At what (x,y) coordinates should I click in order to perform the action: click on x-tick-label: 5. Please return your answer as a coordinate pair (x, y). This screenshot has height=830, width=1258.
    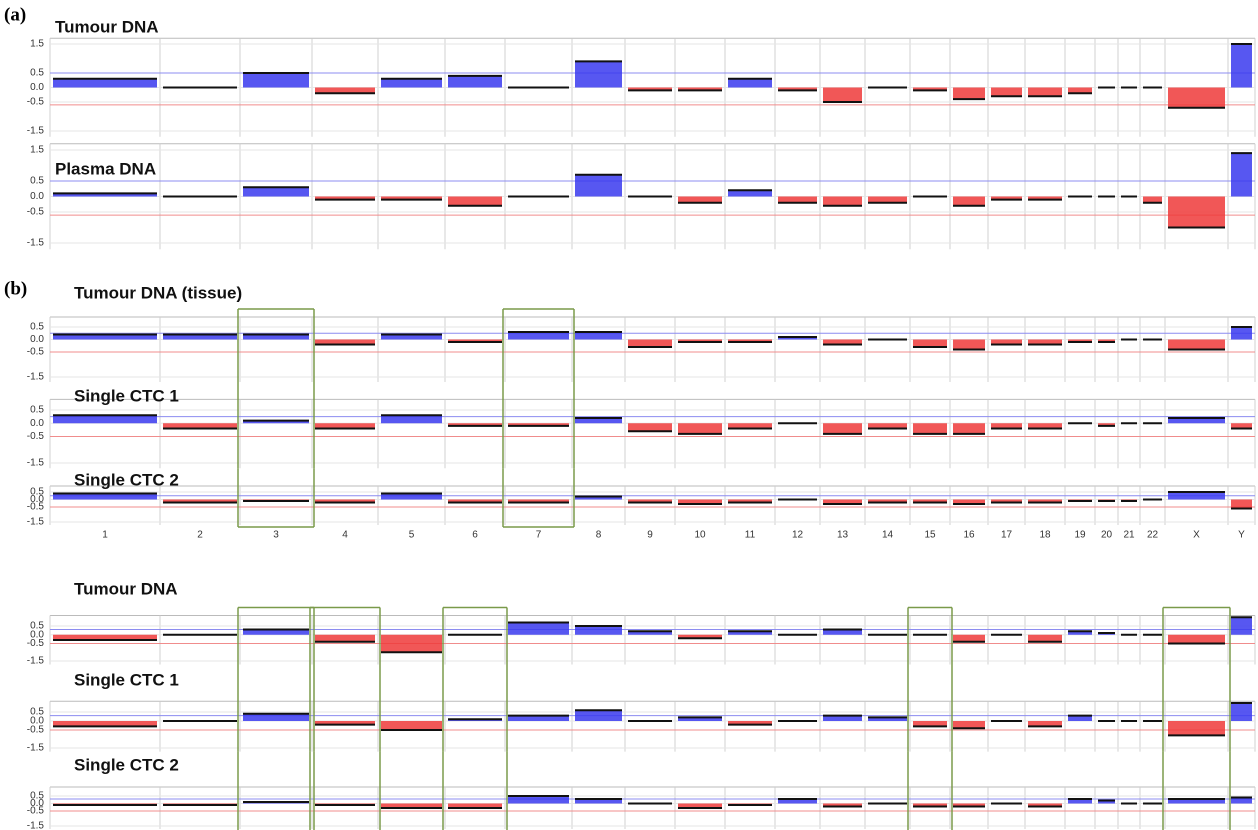
    Looking at the image, I should click on (412, 535).